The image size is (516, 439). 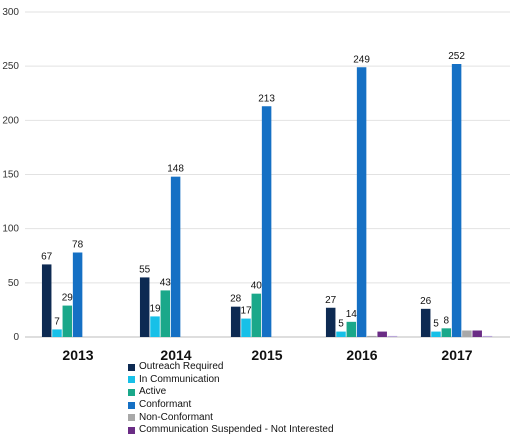 What do you see at coordinates (175, 355) in the screenshot?
I see `x-category-label: 2014` at bounding box center [175, 355].